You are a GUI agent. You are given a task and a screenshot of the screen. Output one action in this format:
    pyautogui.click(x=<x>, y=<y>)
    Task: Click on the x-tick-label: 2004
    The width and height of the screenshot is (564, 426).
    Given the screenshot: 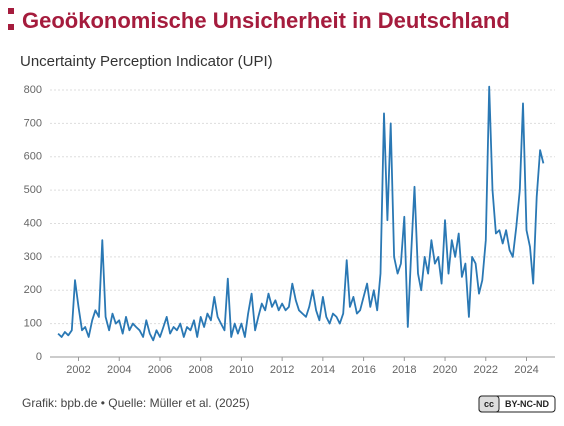 What is the action you would take?
    pyautogui.click(x=119, y=370)
    